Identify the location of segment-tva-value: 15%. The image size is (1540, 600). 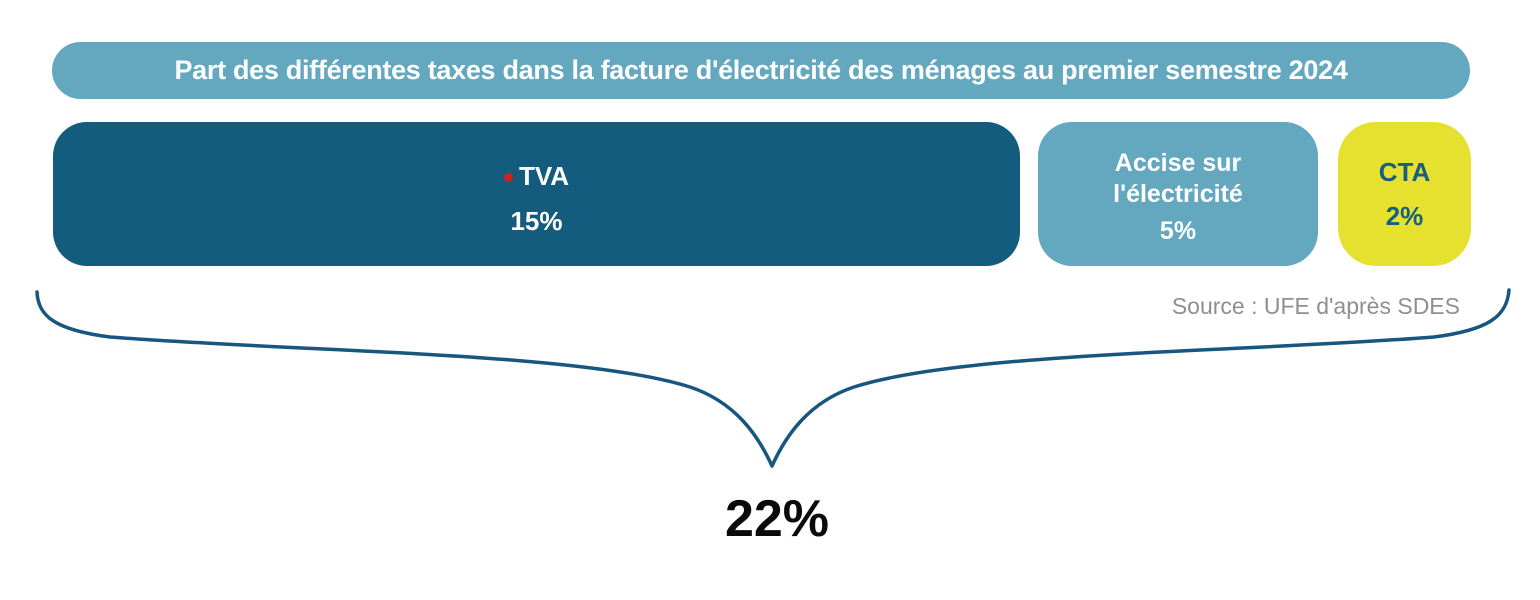
(536, 221).